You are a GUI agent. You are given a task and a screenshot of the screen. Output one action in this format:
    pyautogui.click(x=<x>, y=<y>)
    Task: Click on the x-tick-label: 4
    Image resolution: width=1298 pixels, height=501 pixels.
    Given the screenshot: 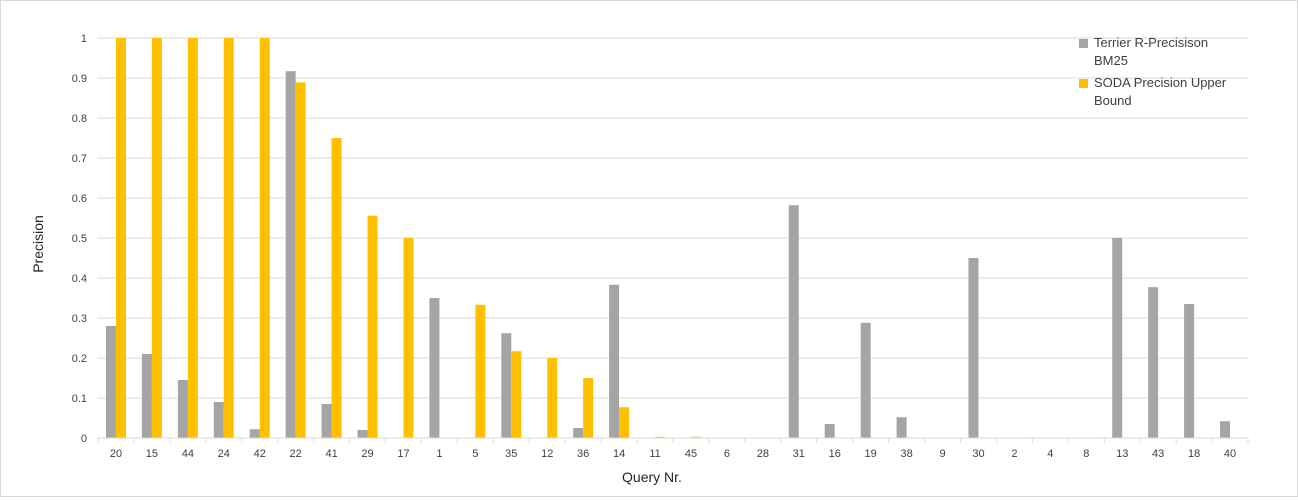 What is the action you would take?
    pyautogui.click(x=1050, y=454)
    